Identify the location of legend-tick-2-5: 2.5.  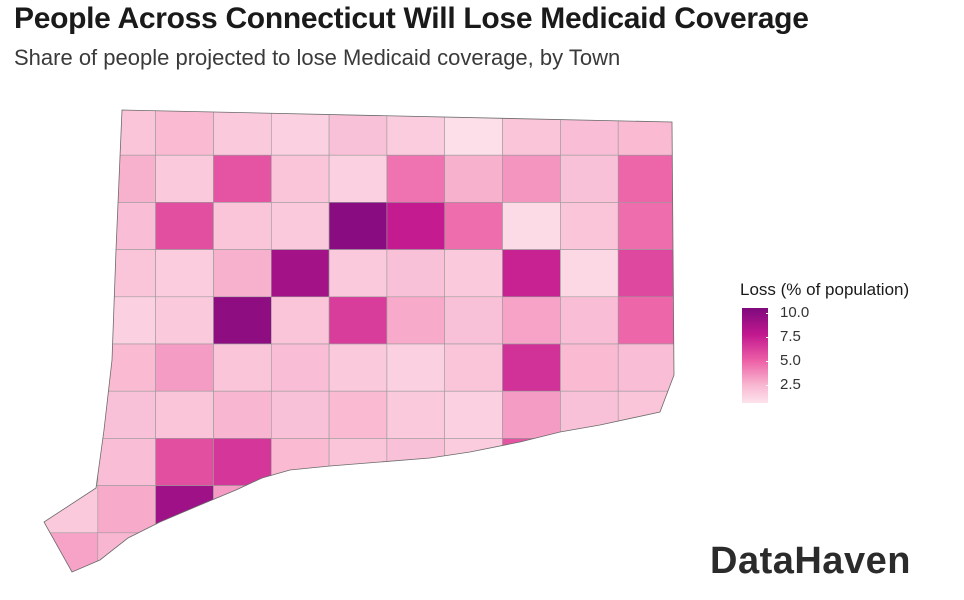
(783, 384).